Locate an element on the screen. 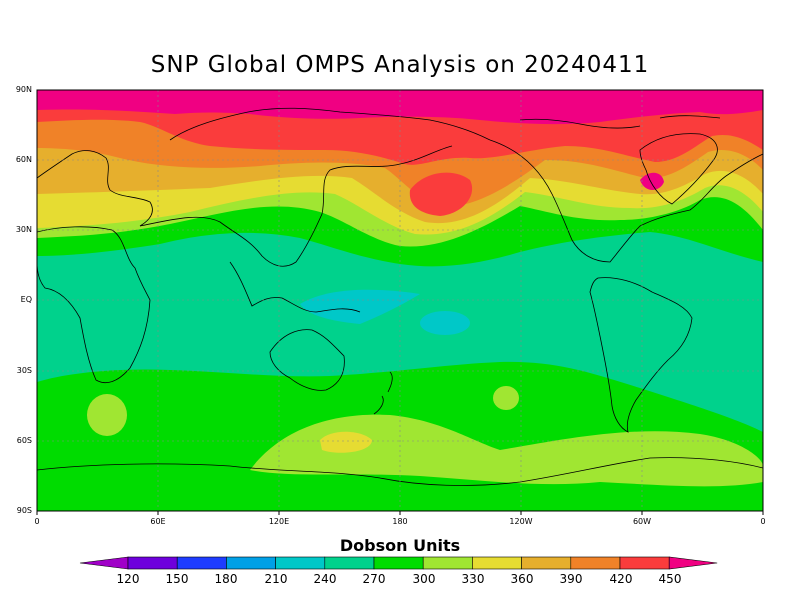 The image size is (800, 600). colorbar-tick-390: 390 is located at coordinates (571, 579).